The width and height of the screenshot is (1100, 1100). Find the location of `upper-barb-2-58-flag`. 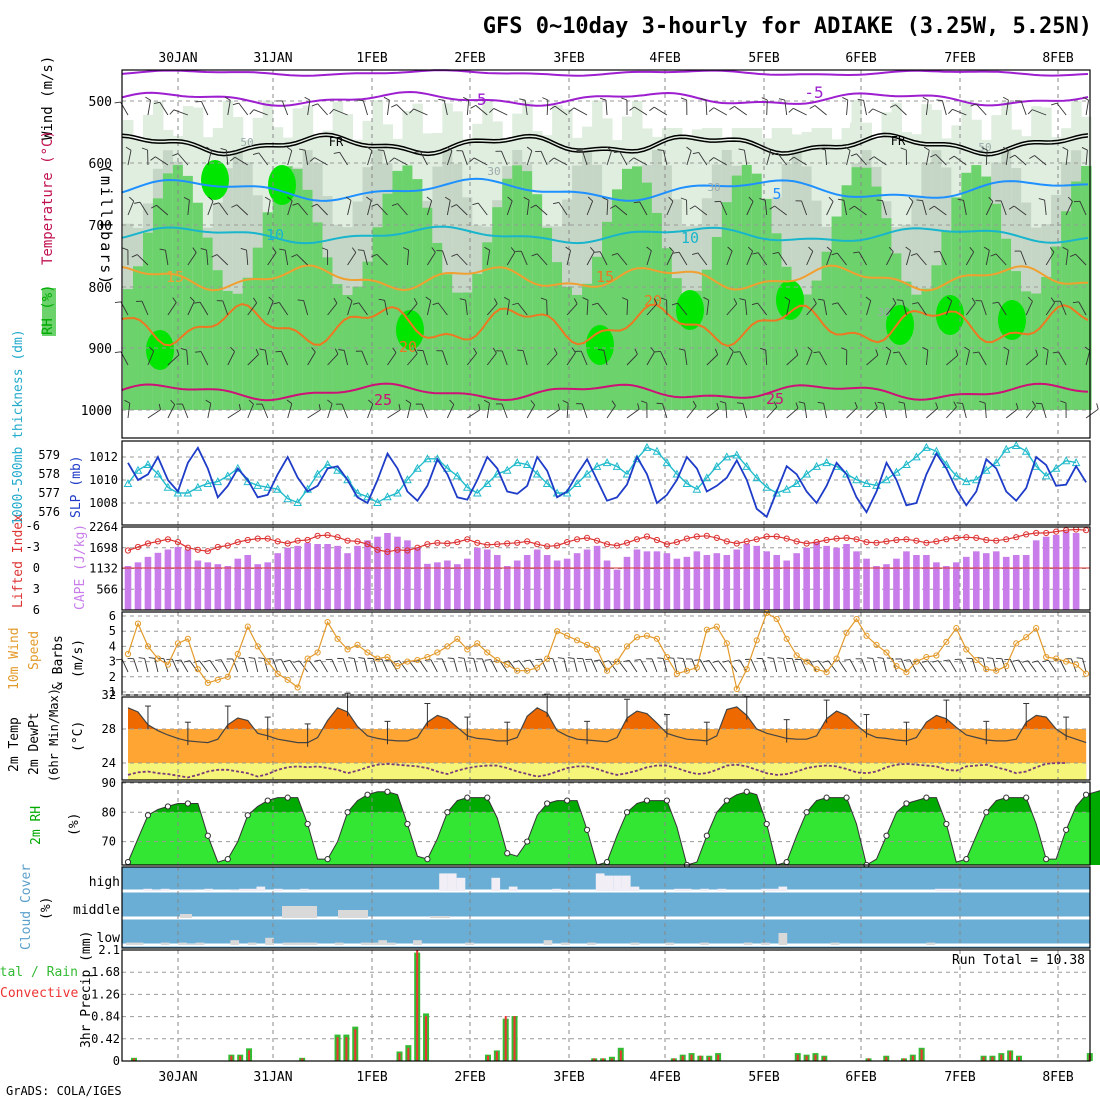

upper-barb-2-58-flag is located at coordinates (692, 207).